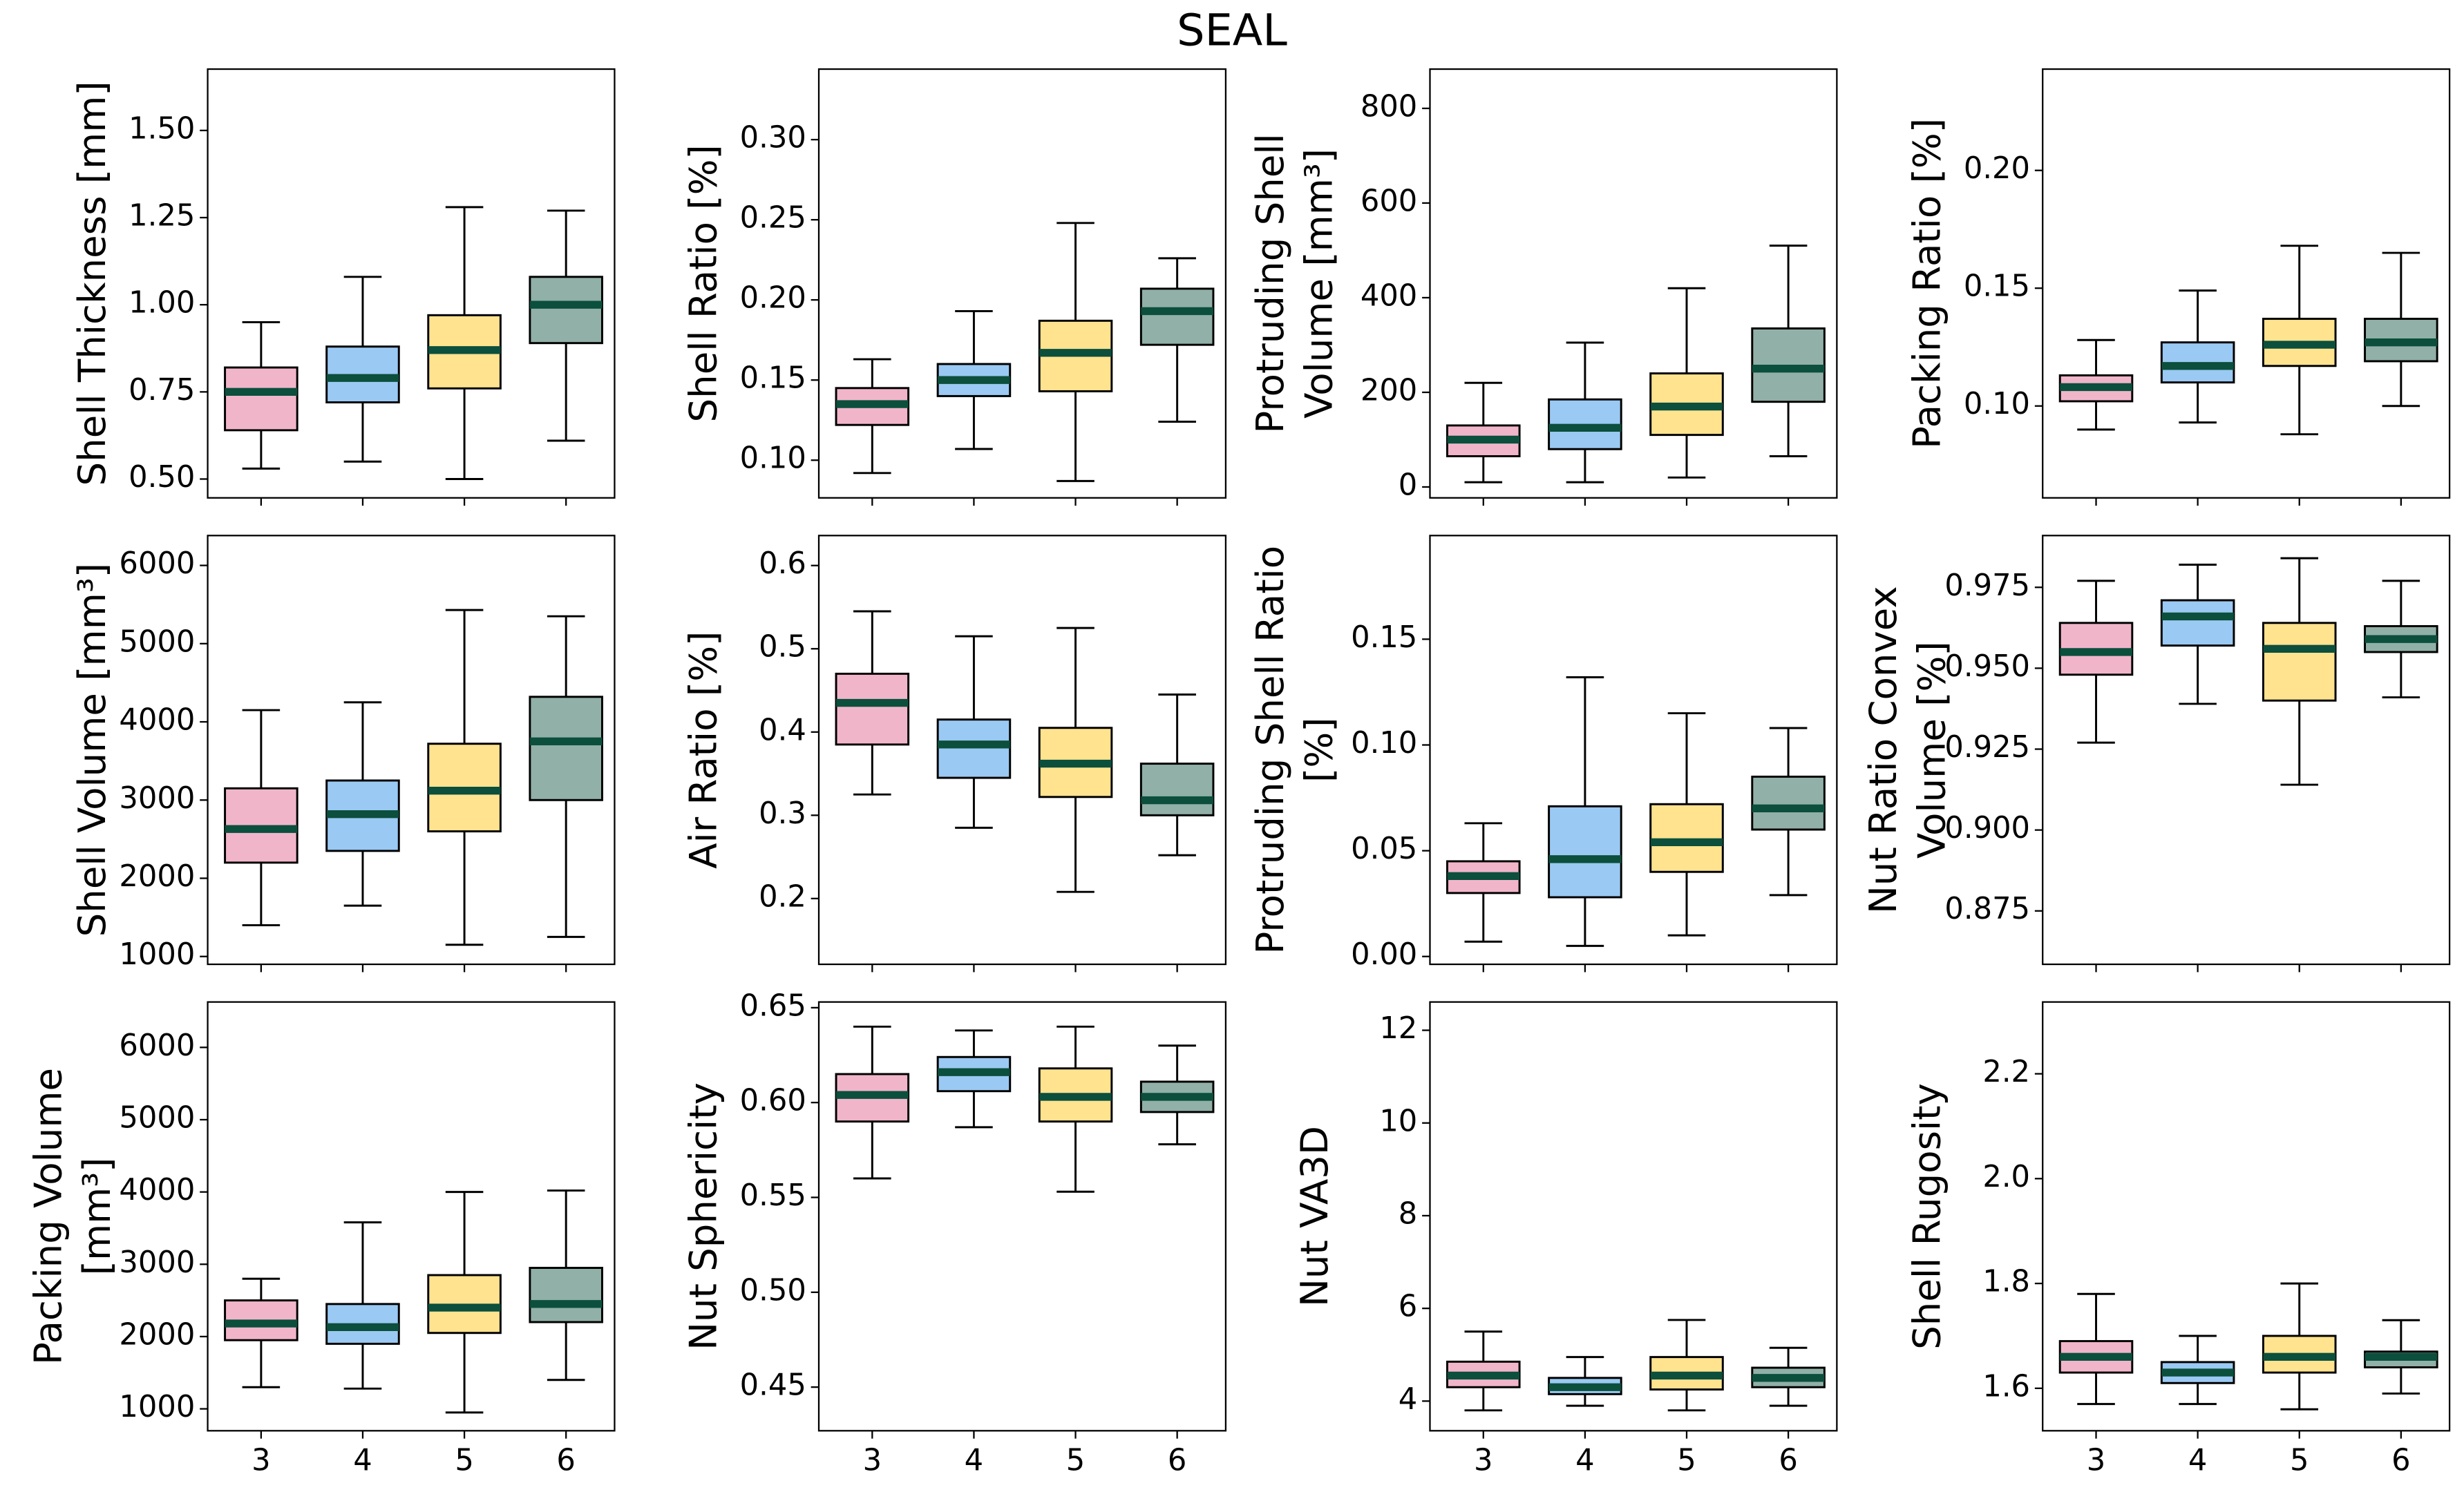 The width and height of the screenshot is (2464, 1492). I want to click on y-tick-label: 200, so click(1389, 390).